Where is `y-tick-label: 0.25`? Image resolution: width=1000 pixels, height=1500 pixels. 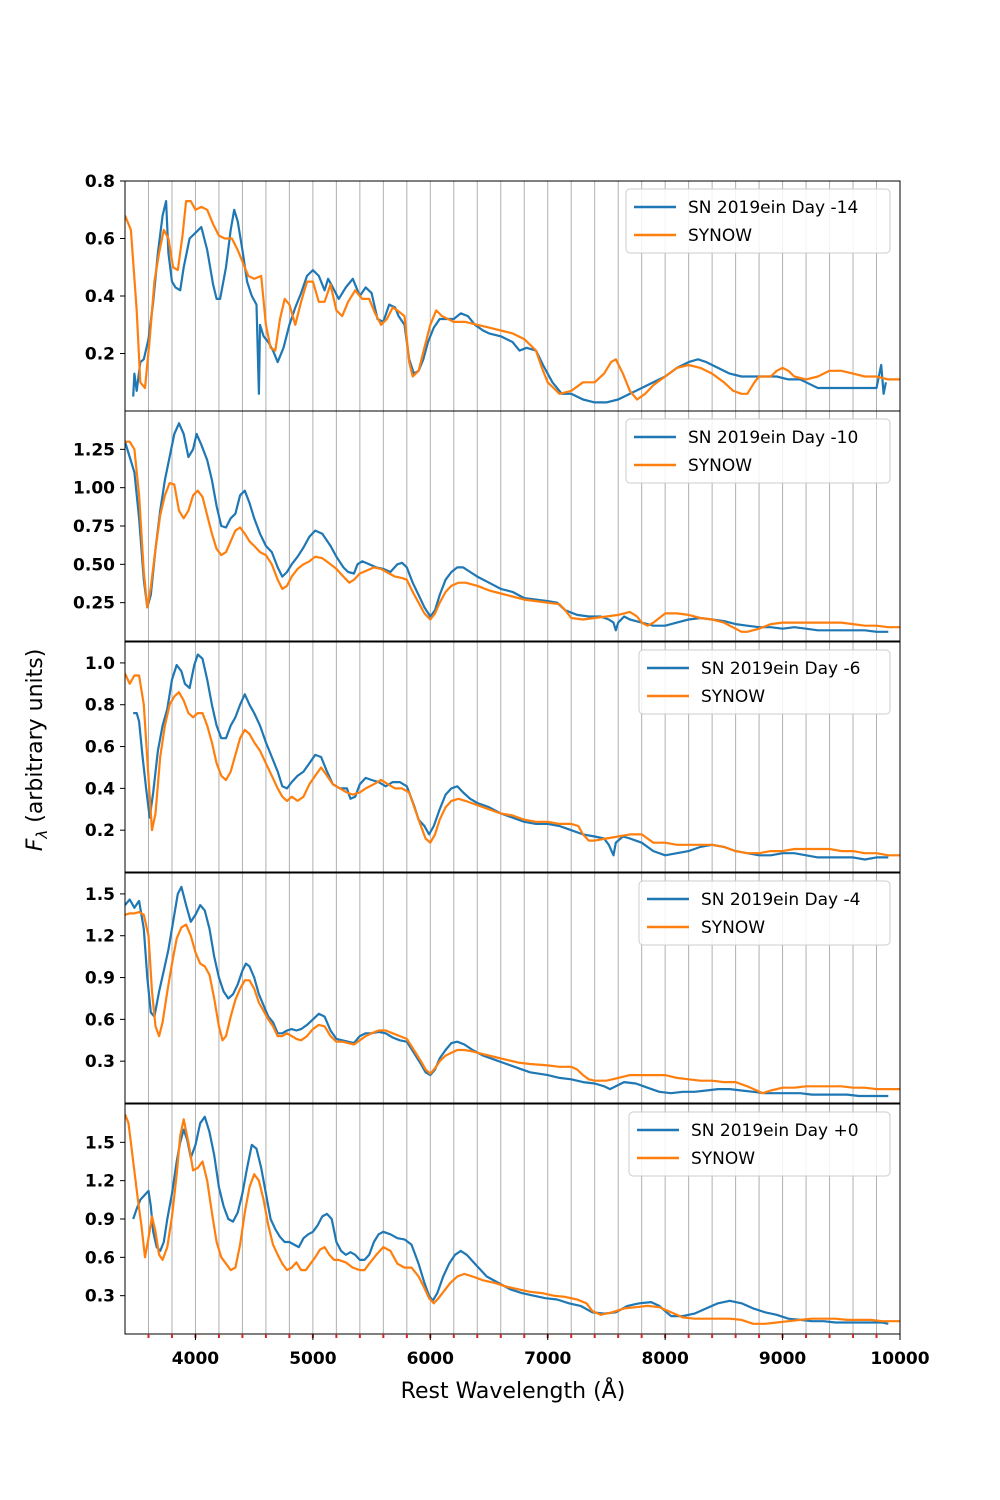 y-tick-label: 0.25 is located at coordinates (94, 604).